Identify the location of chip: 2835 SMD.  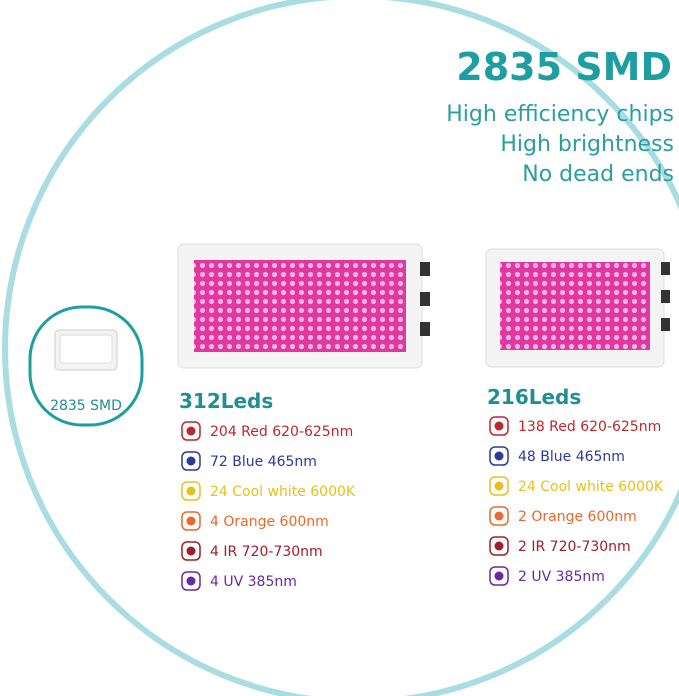
(86, 366).